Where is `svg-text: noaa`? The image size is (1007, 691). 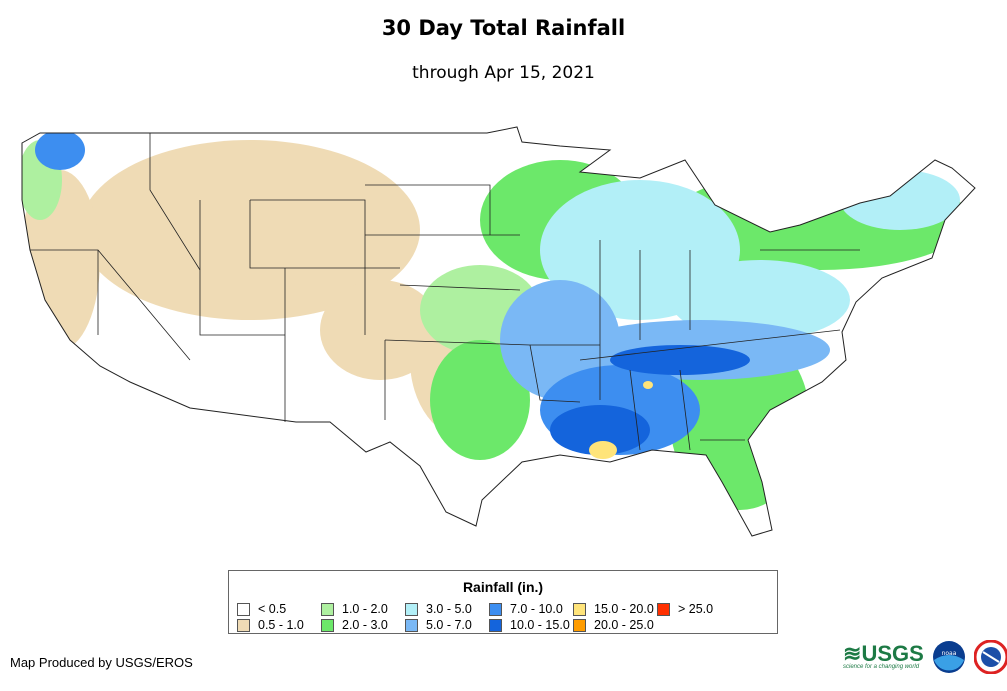 svg-text: noaa is located at coordinates (948, 653).